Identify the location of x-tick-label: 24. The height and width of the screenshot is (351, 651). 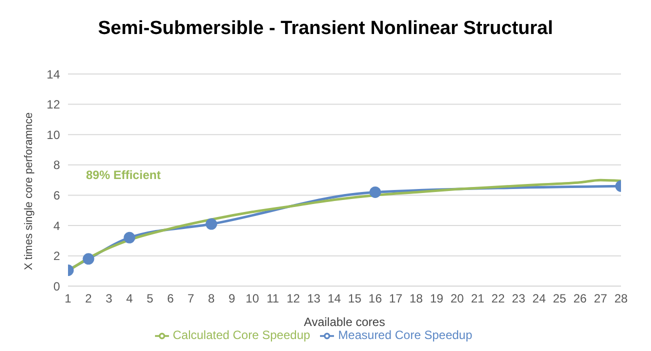
(539, 299).